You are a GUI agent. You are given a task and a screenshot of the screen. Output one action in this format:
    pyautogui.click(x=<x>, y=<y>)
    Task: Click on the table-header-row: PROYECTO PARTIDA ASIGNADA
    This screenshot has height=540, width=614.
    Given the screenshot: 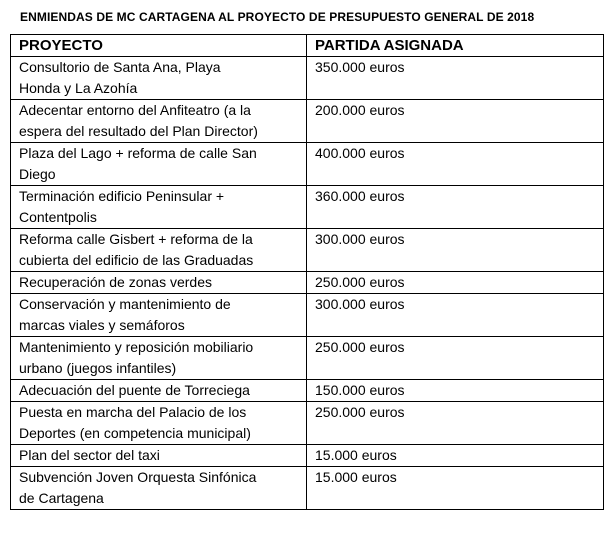 What is the action you would take?
    pyautogui.click(x=307, y=45)
    